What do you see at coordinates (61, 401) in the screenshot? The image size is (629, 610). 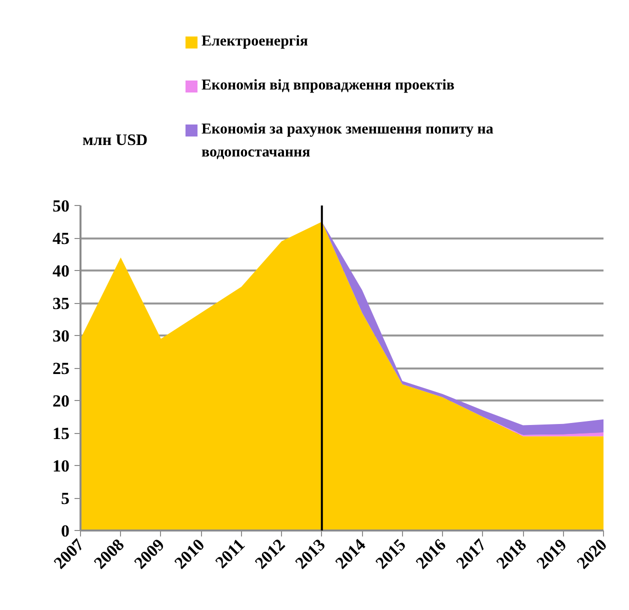 I see `y-tick-label: 20` at bounding box center [61, 401].